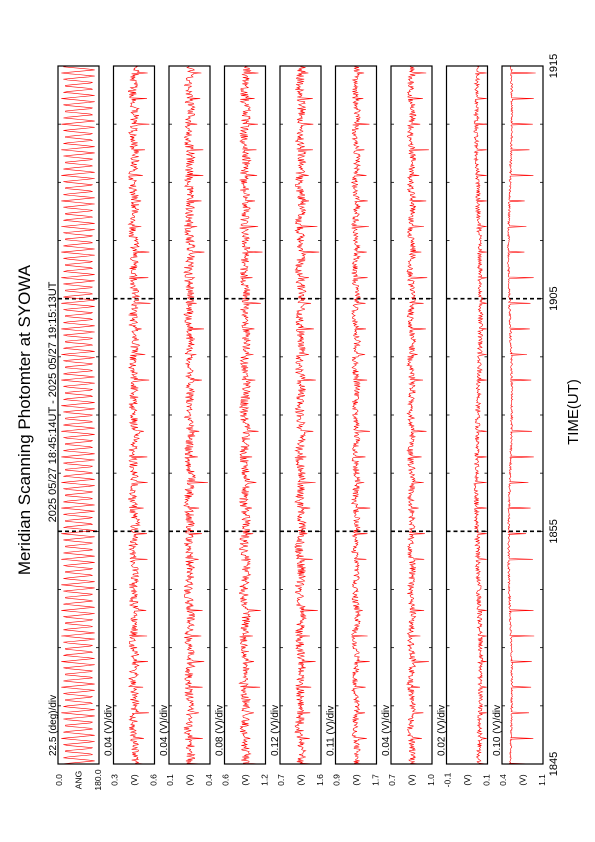 This screenshot has height=842, width=595. I want to click on panel-6: 0.11 (V)/div 0.9 (V) 1.7, so click(353, 425).